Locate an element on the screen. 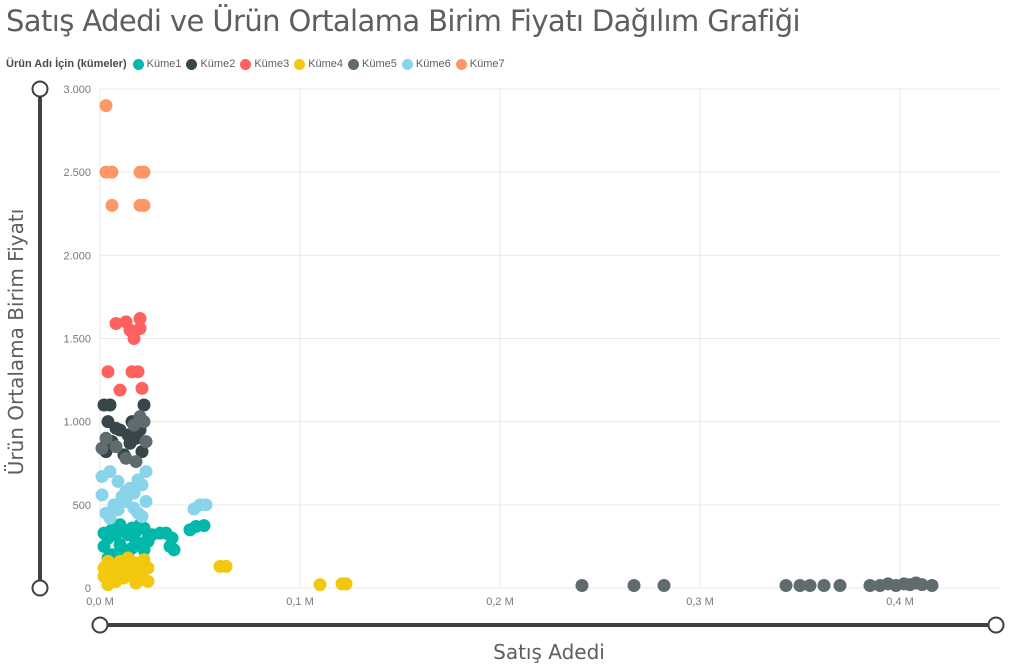 This screenshot has height=667, width=1024. y-tick-label: 0 is located at coordinates (88, 589).